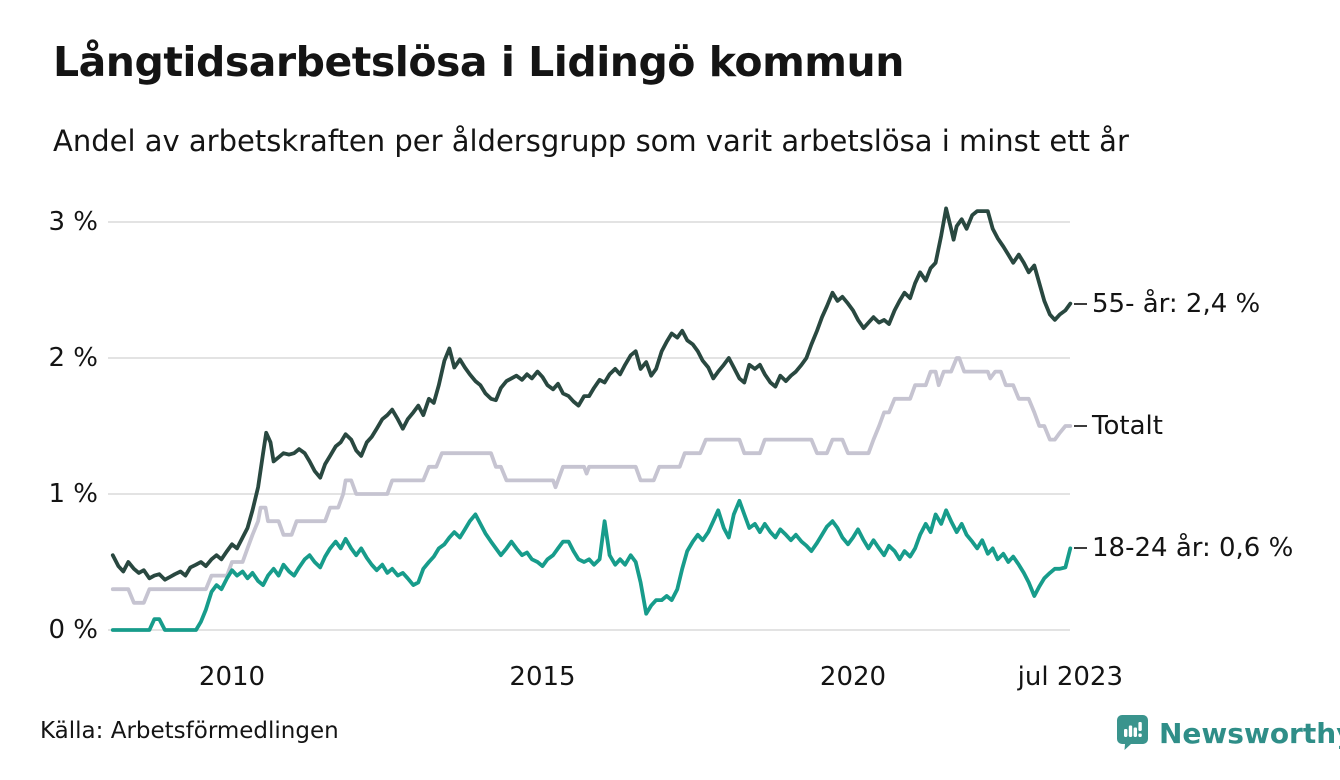 The width and height of the screenshot is (1340, 780). I want to click on newsworthy-logo-icon, so click(1132, 733).